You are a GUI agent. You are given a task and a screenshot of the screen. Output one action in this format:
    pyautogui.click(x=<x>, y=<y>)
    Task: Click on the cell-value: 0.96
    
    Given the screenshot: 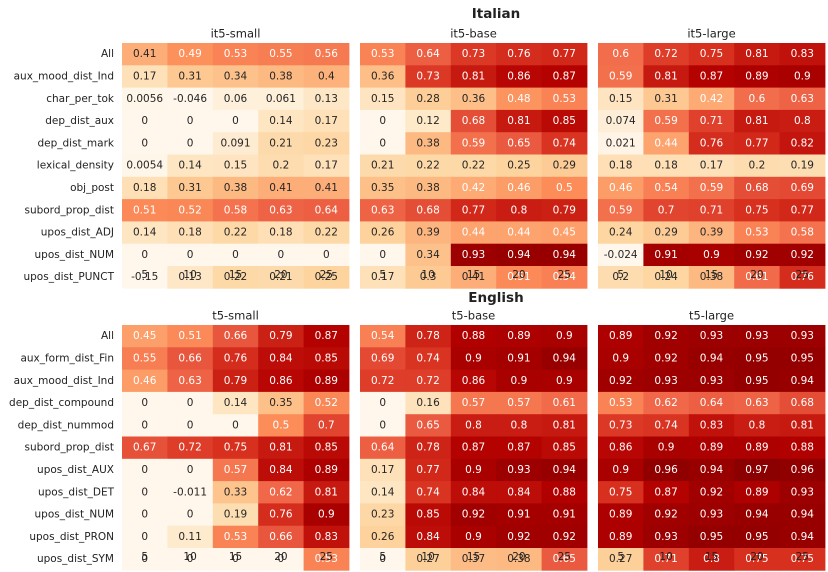 What is the action you would take?
    pyautogui.click(x=803, y=470)
    